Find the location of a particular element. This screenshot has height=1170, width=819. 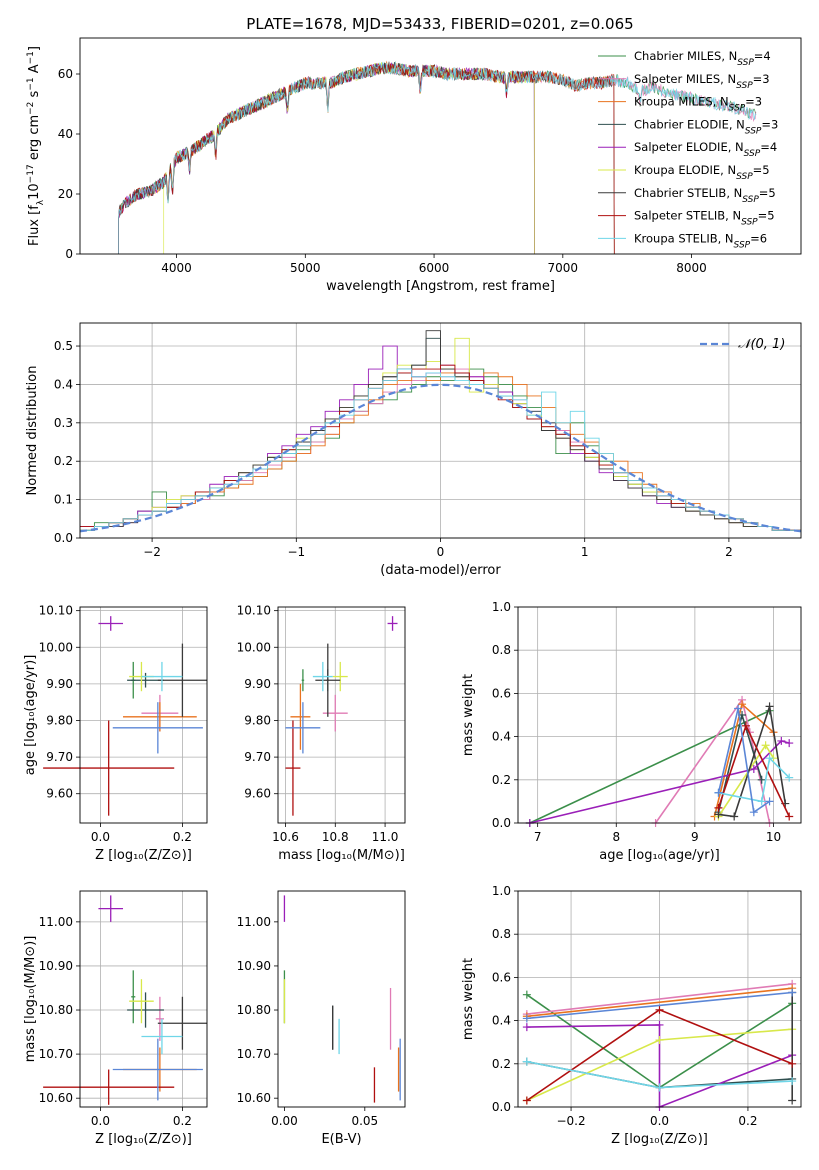

x-tick-label: 0.00 is located at coordinates (284, 1121).